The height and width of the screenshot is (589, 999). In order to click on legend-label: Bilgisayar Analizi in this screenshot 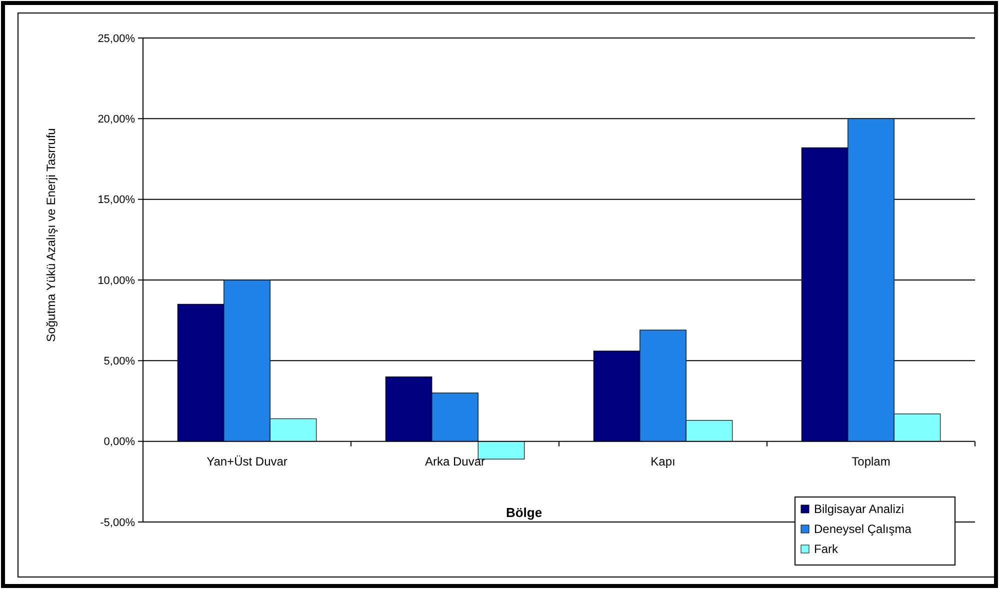, I will do `click(859, 509)`.